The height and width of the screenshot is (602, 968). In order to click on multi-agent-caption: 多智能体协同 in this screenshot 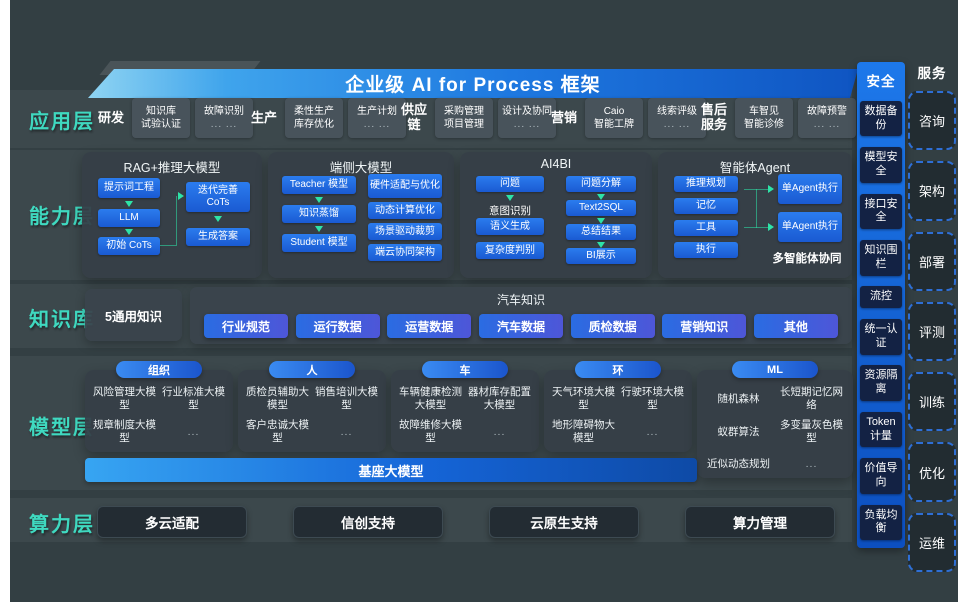, I will do `click(807, 259)`.